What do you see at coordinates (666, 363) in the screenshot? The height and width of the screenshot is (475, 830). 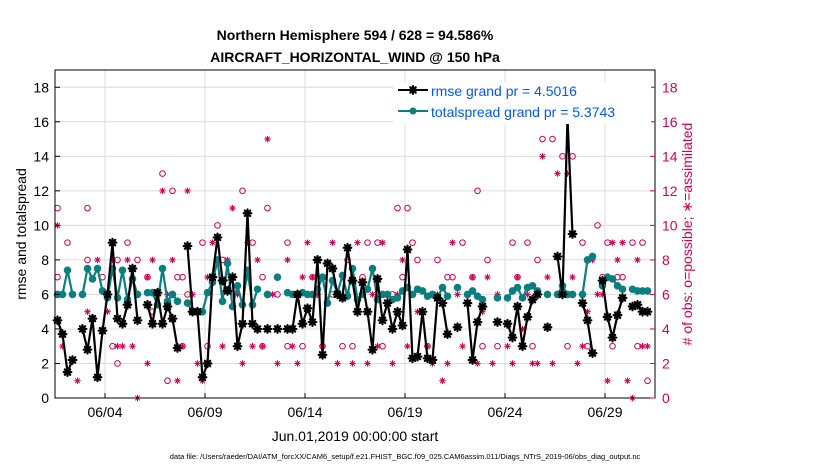 I see `y-tick-label-right: 2` at bounding box center [666, 363].